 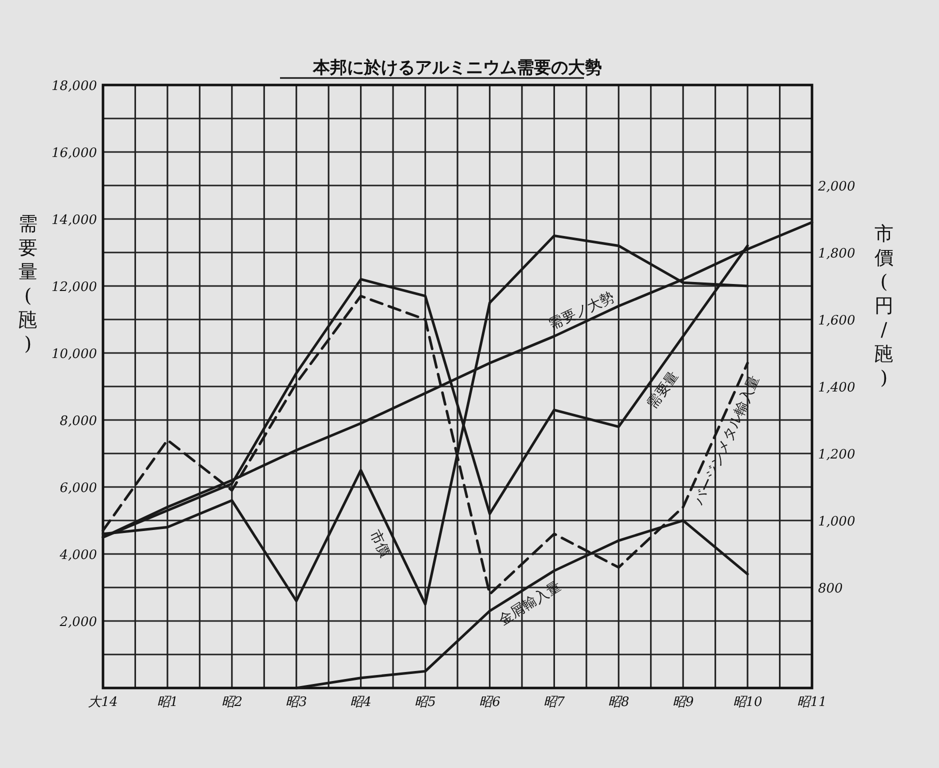 I want to click on y2-tick-label: 800, so click(x=830, y=589).